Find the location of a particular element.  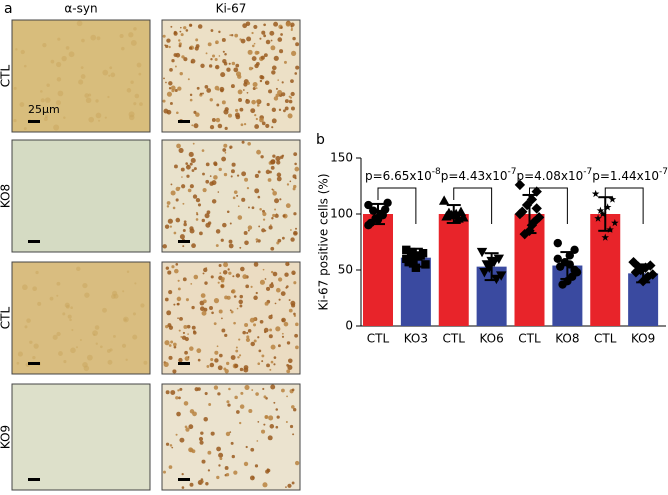

p-value-exponent: -7 is located at coordinates (512, 172).